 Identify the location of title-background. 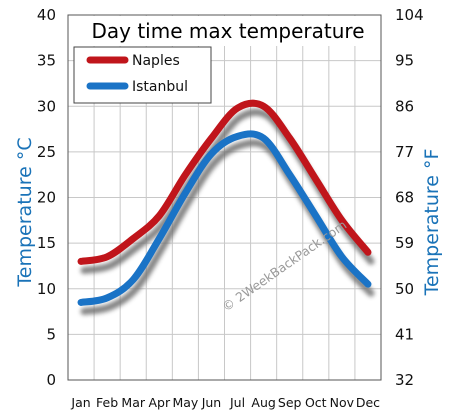
(227, 31).